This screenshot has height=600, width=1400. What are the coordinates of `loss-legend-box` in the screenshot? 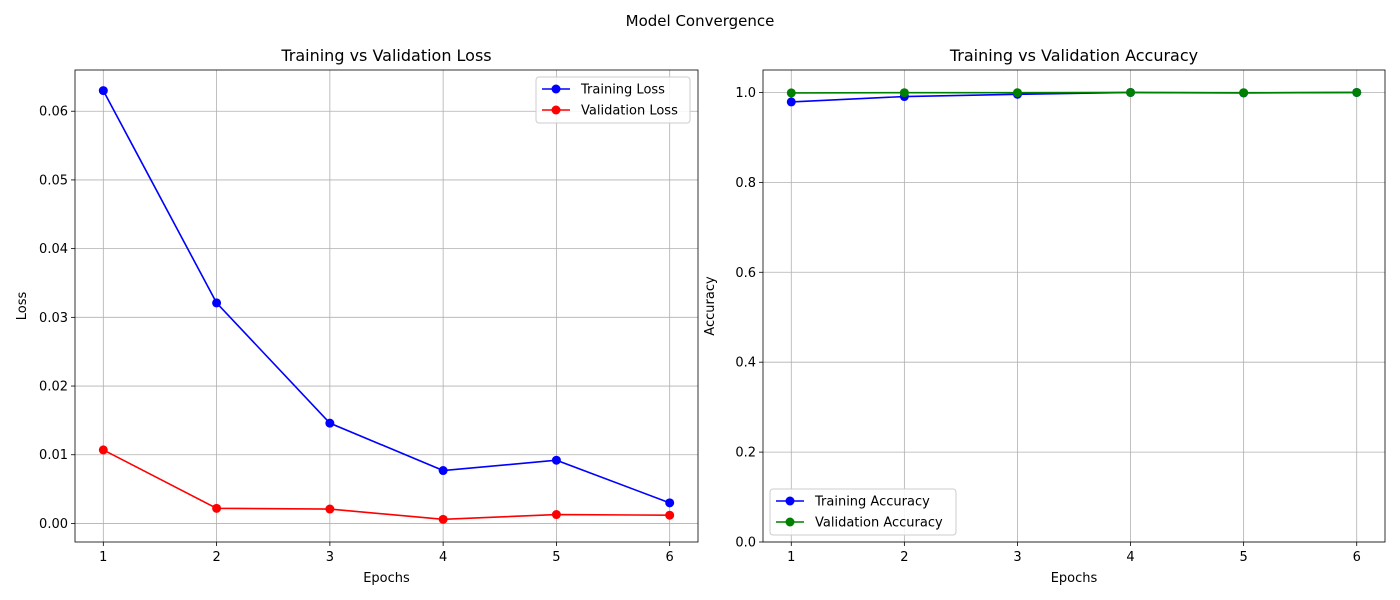 It's located at (613, 100).